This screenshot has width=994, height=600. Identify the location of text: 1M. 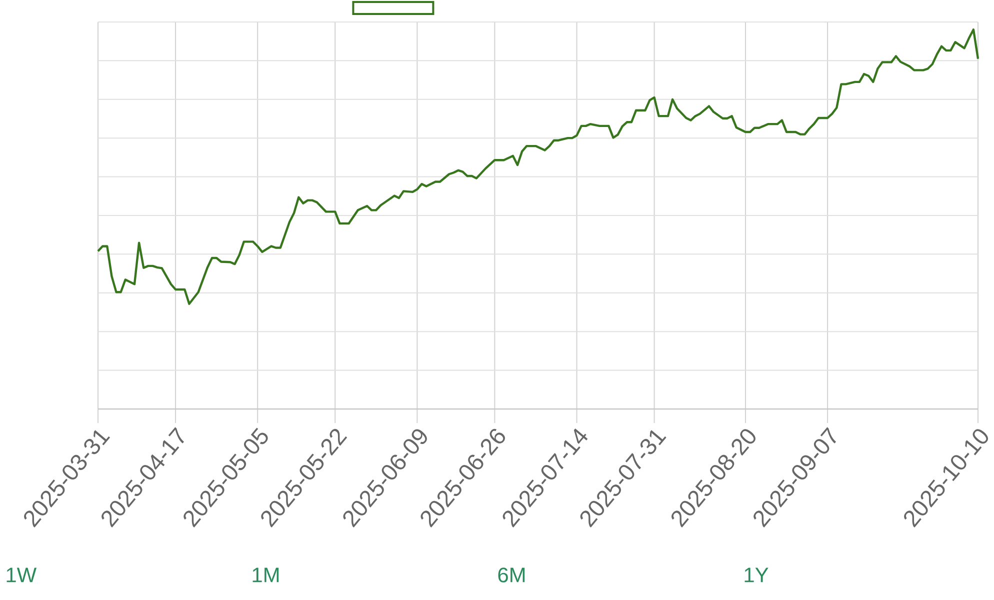
(265, 575).